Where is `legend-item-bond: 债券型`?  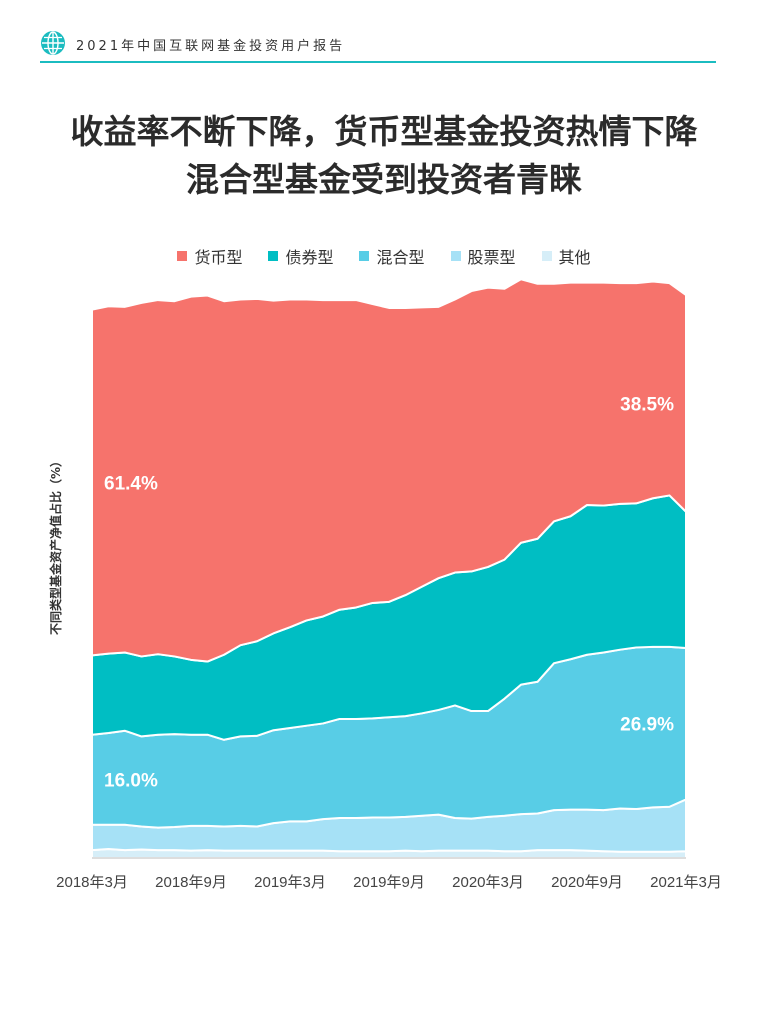
legend-item-bond: 债券型 is located at coordinates (300, 256).